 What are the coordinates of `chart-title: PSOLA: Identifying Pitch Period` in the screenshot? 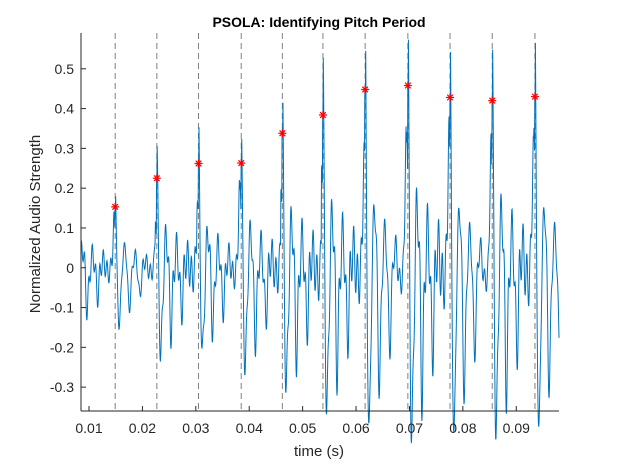 It's located at (318, 22).